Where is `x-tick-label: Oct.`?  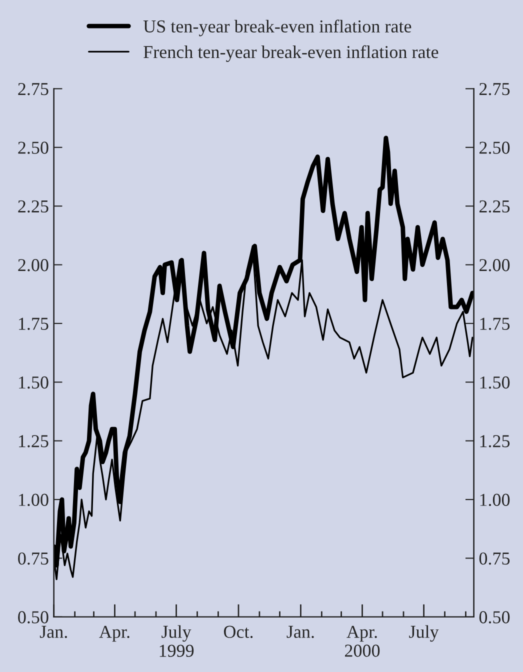 x-tick-label: Oct. is located at coordinates (238, 632).